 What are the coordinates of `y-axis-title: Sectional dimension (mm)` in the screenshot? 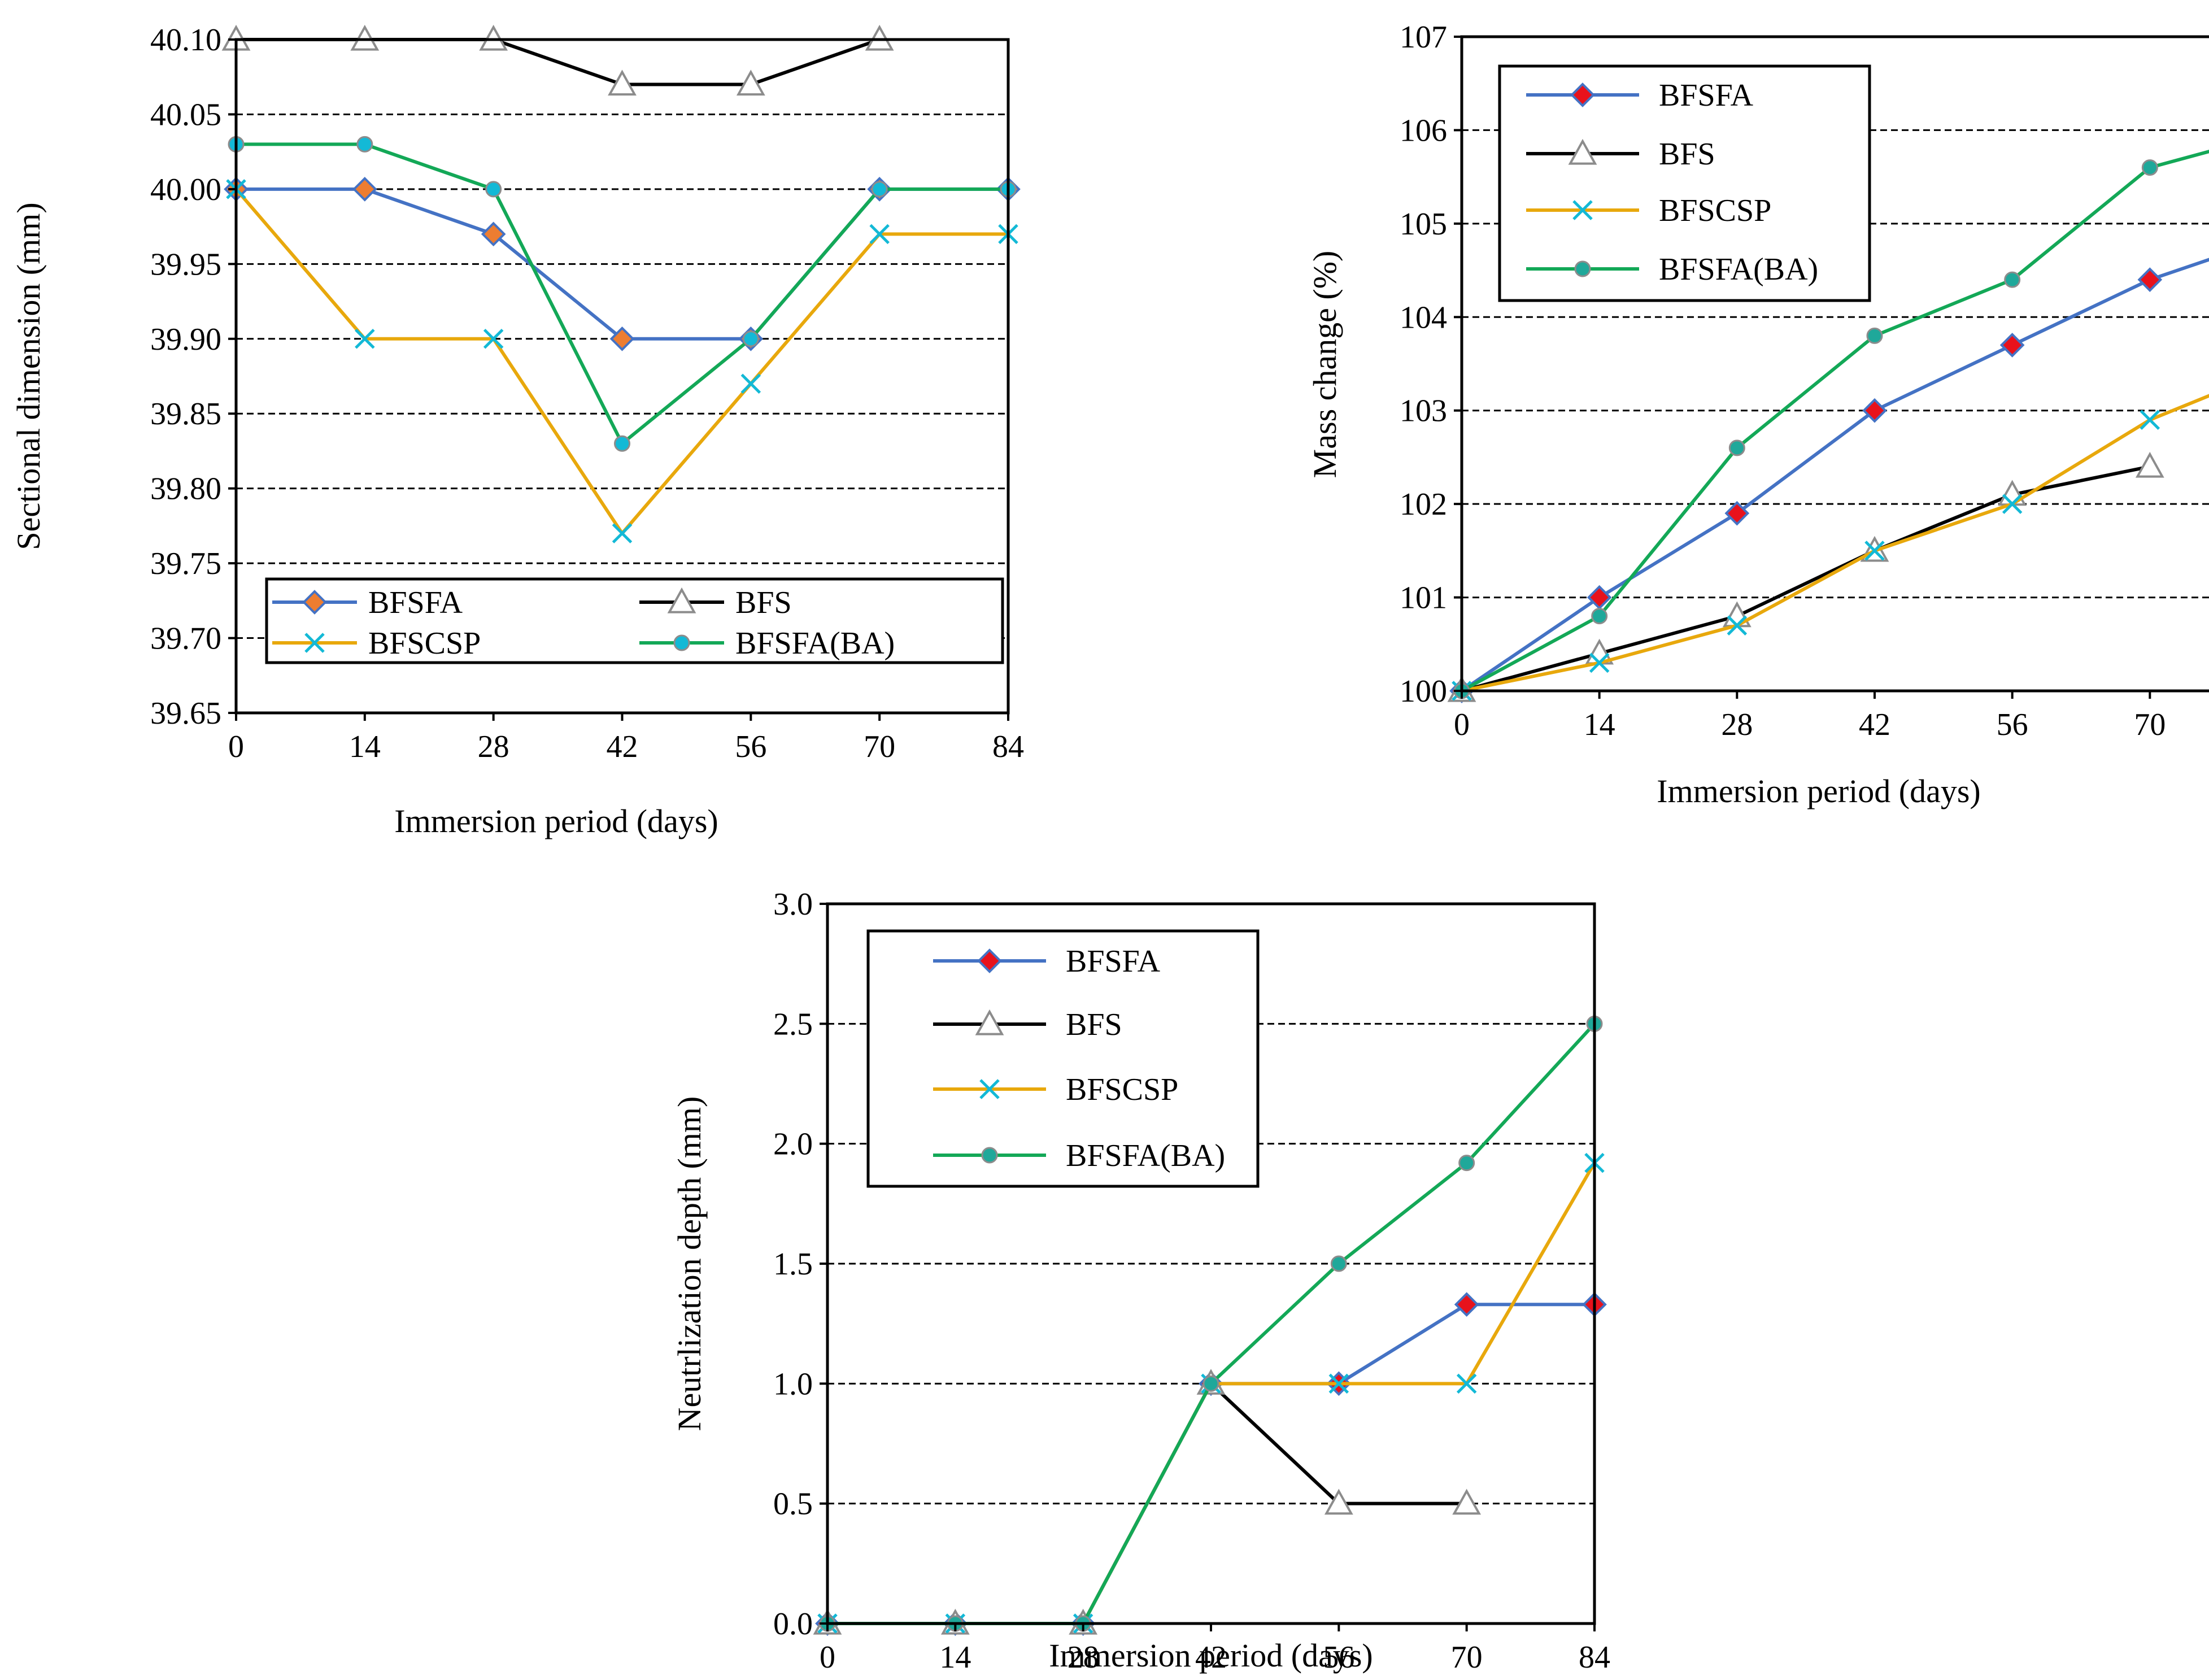 It's located at (28, 376).